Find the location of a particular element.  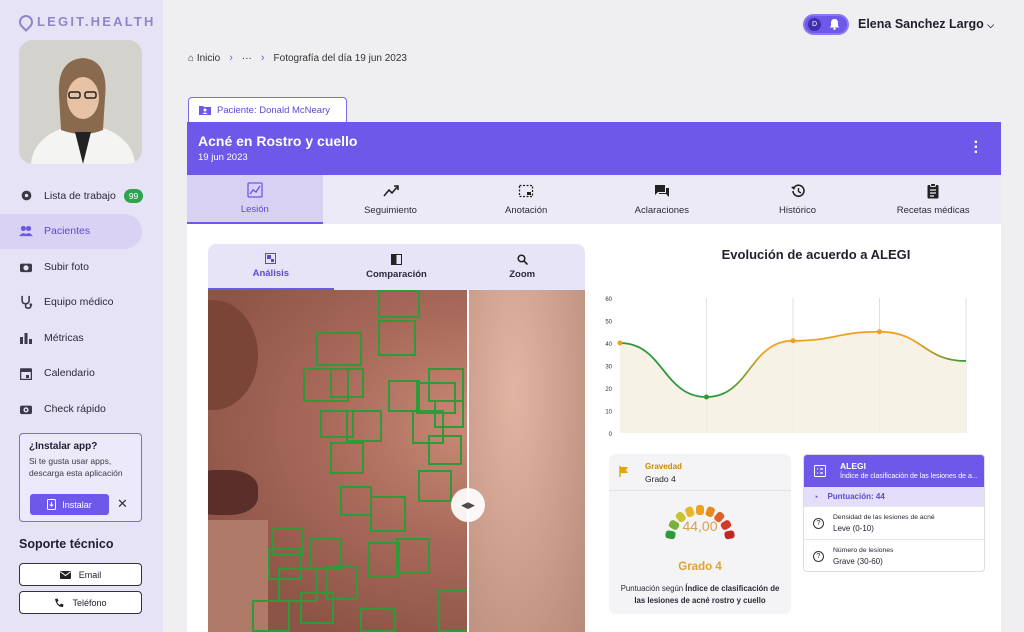

sidebar-item-medical-team: Equipo médico is located at coordinates (81, 303).